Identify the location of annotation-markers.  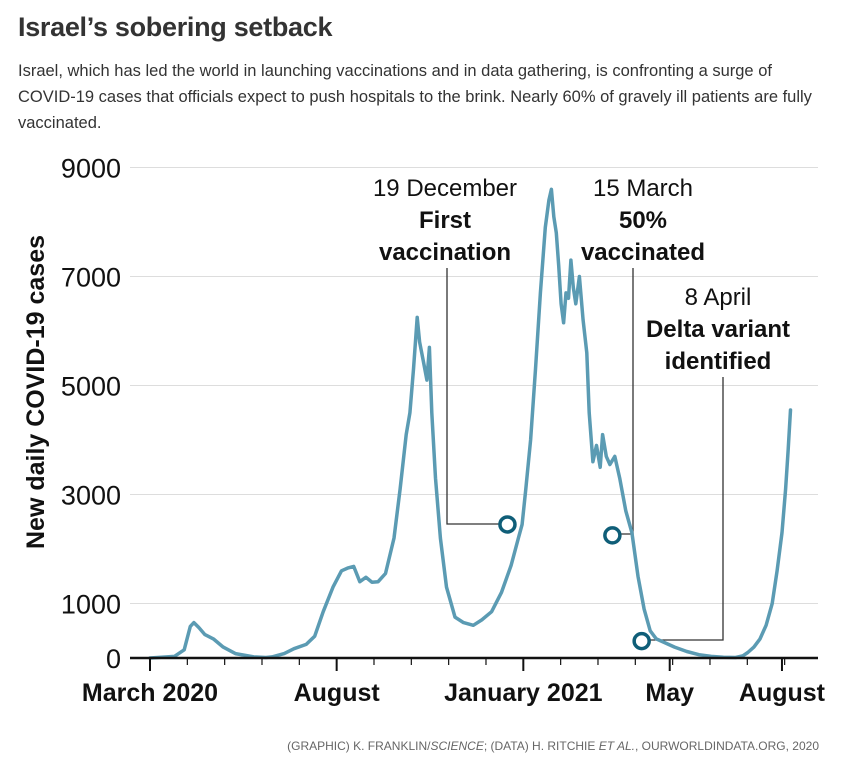
(574, 583).